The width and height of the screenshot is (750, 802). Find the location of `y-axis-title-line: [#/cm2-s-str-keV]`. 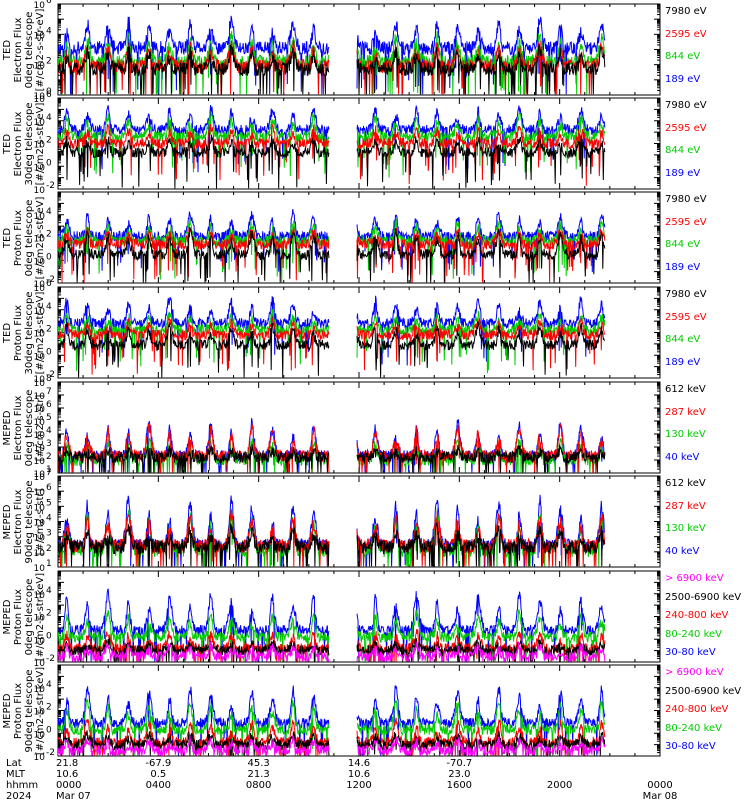

y-axis-title-line: [#/cm2-s-str-keV] is located at coordinates (40, 710).